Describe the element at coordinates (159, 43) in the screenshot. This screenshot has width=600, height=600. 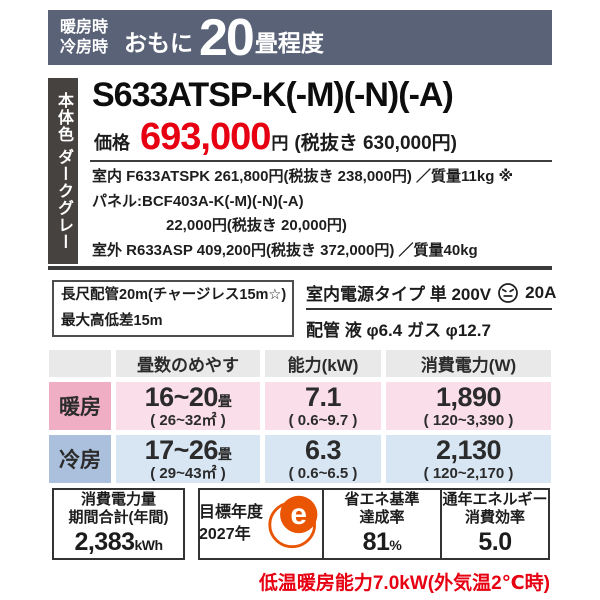
I see `mainly-label: おもに` at that location.